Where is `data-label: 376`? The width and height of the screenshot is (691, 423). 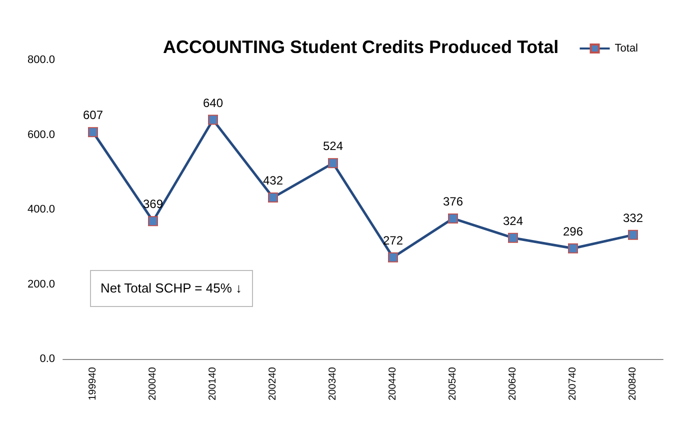
data-label: 376 is located at coordinates (453, 201).